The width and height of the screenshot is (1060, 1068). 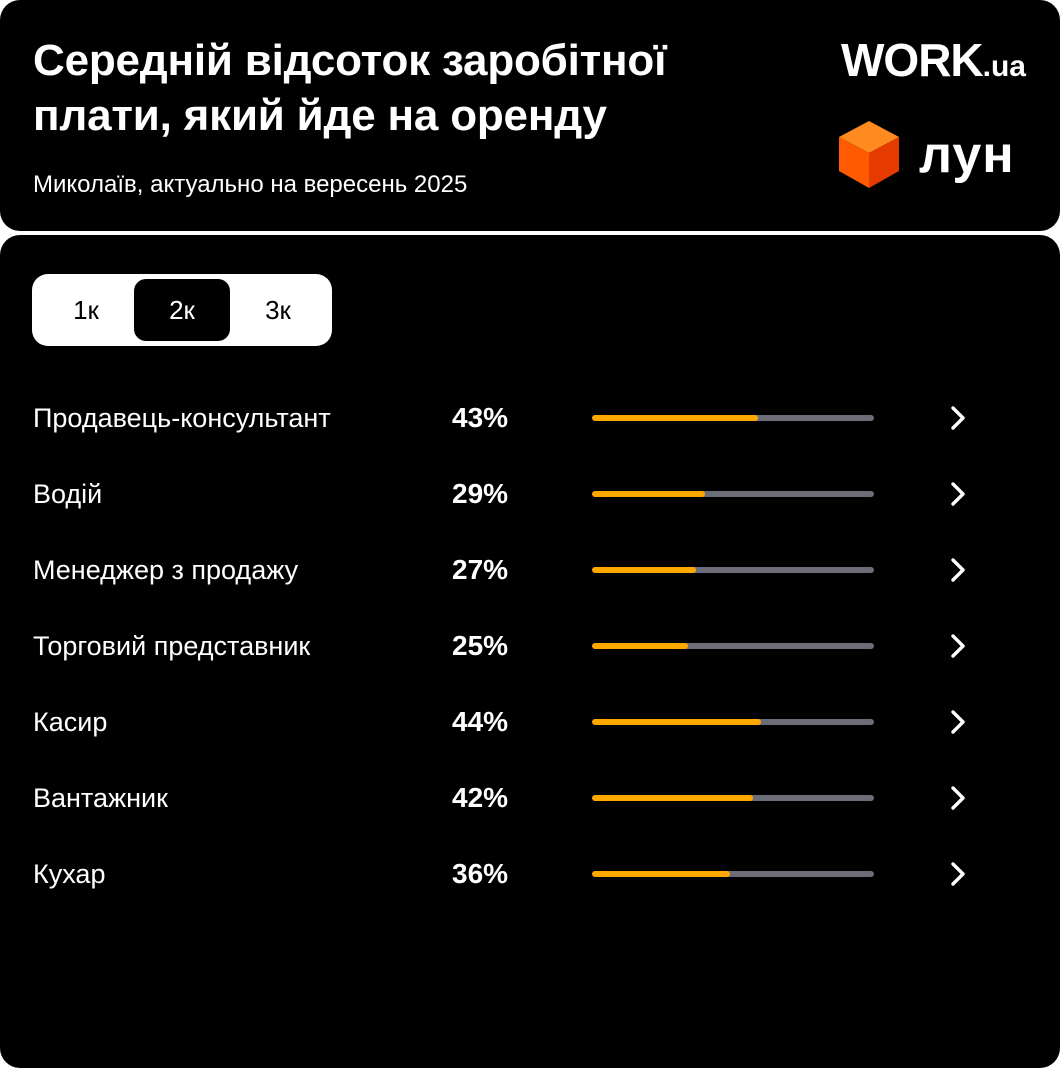 I want to click on percent-value: 43%, so click(x=480, y=417).